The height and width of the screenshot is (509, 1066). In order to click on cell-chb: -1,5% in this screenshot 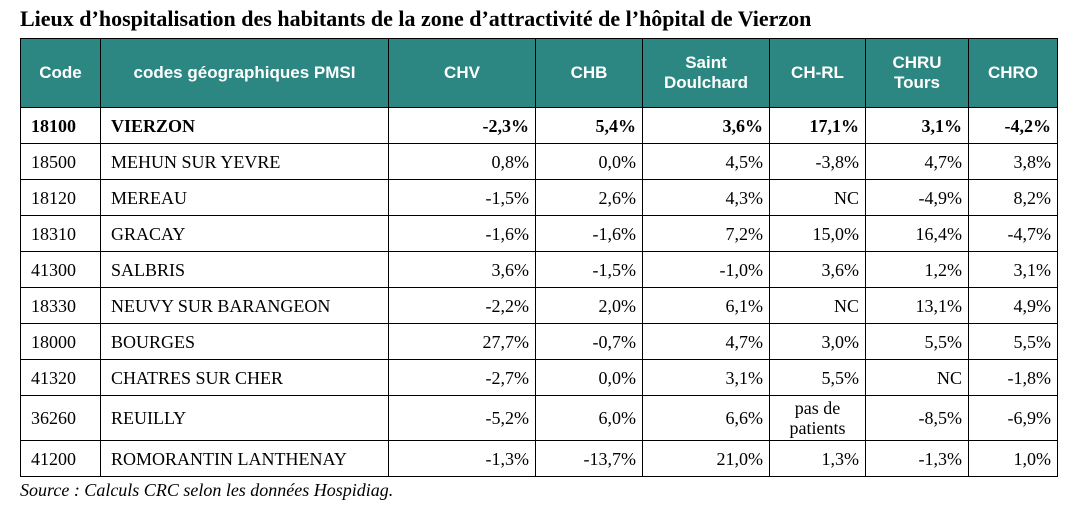, I will do `click(589, 269)`.